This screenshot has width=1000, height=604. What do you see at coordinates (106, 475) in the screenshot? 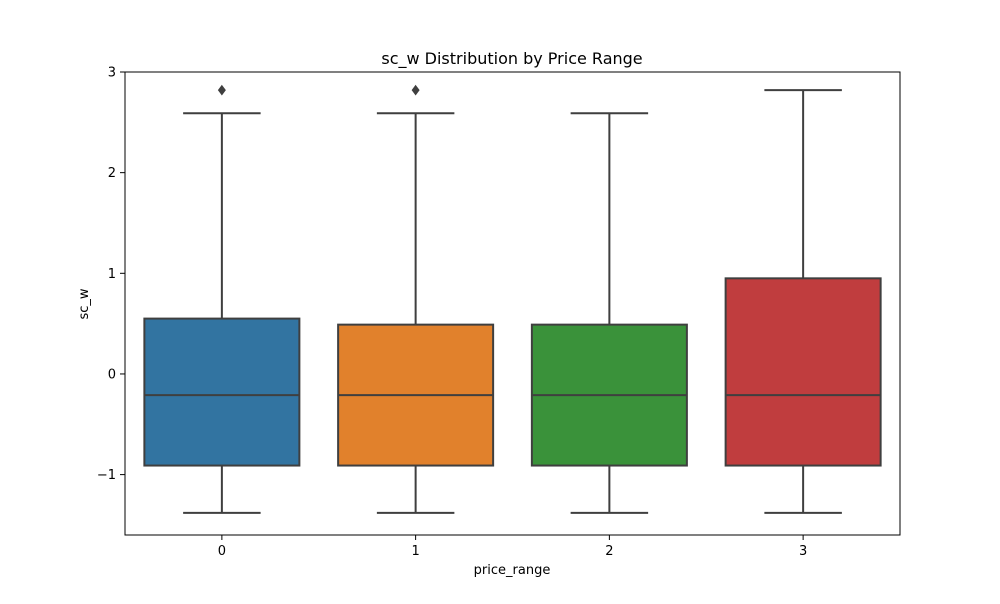
I see `y-tick-label: −1` at bounding box center [106, 475].